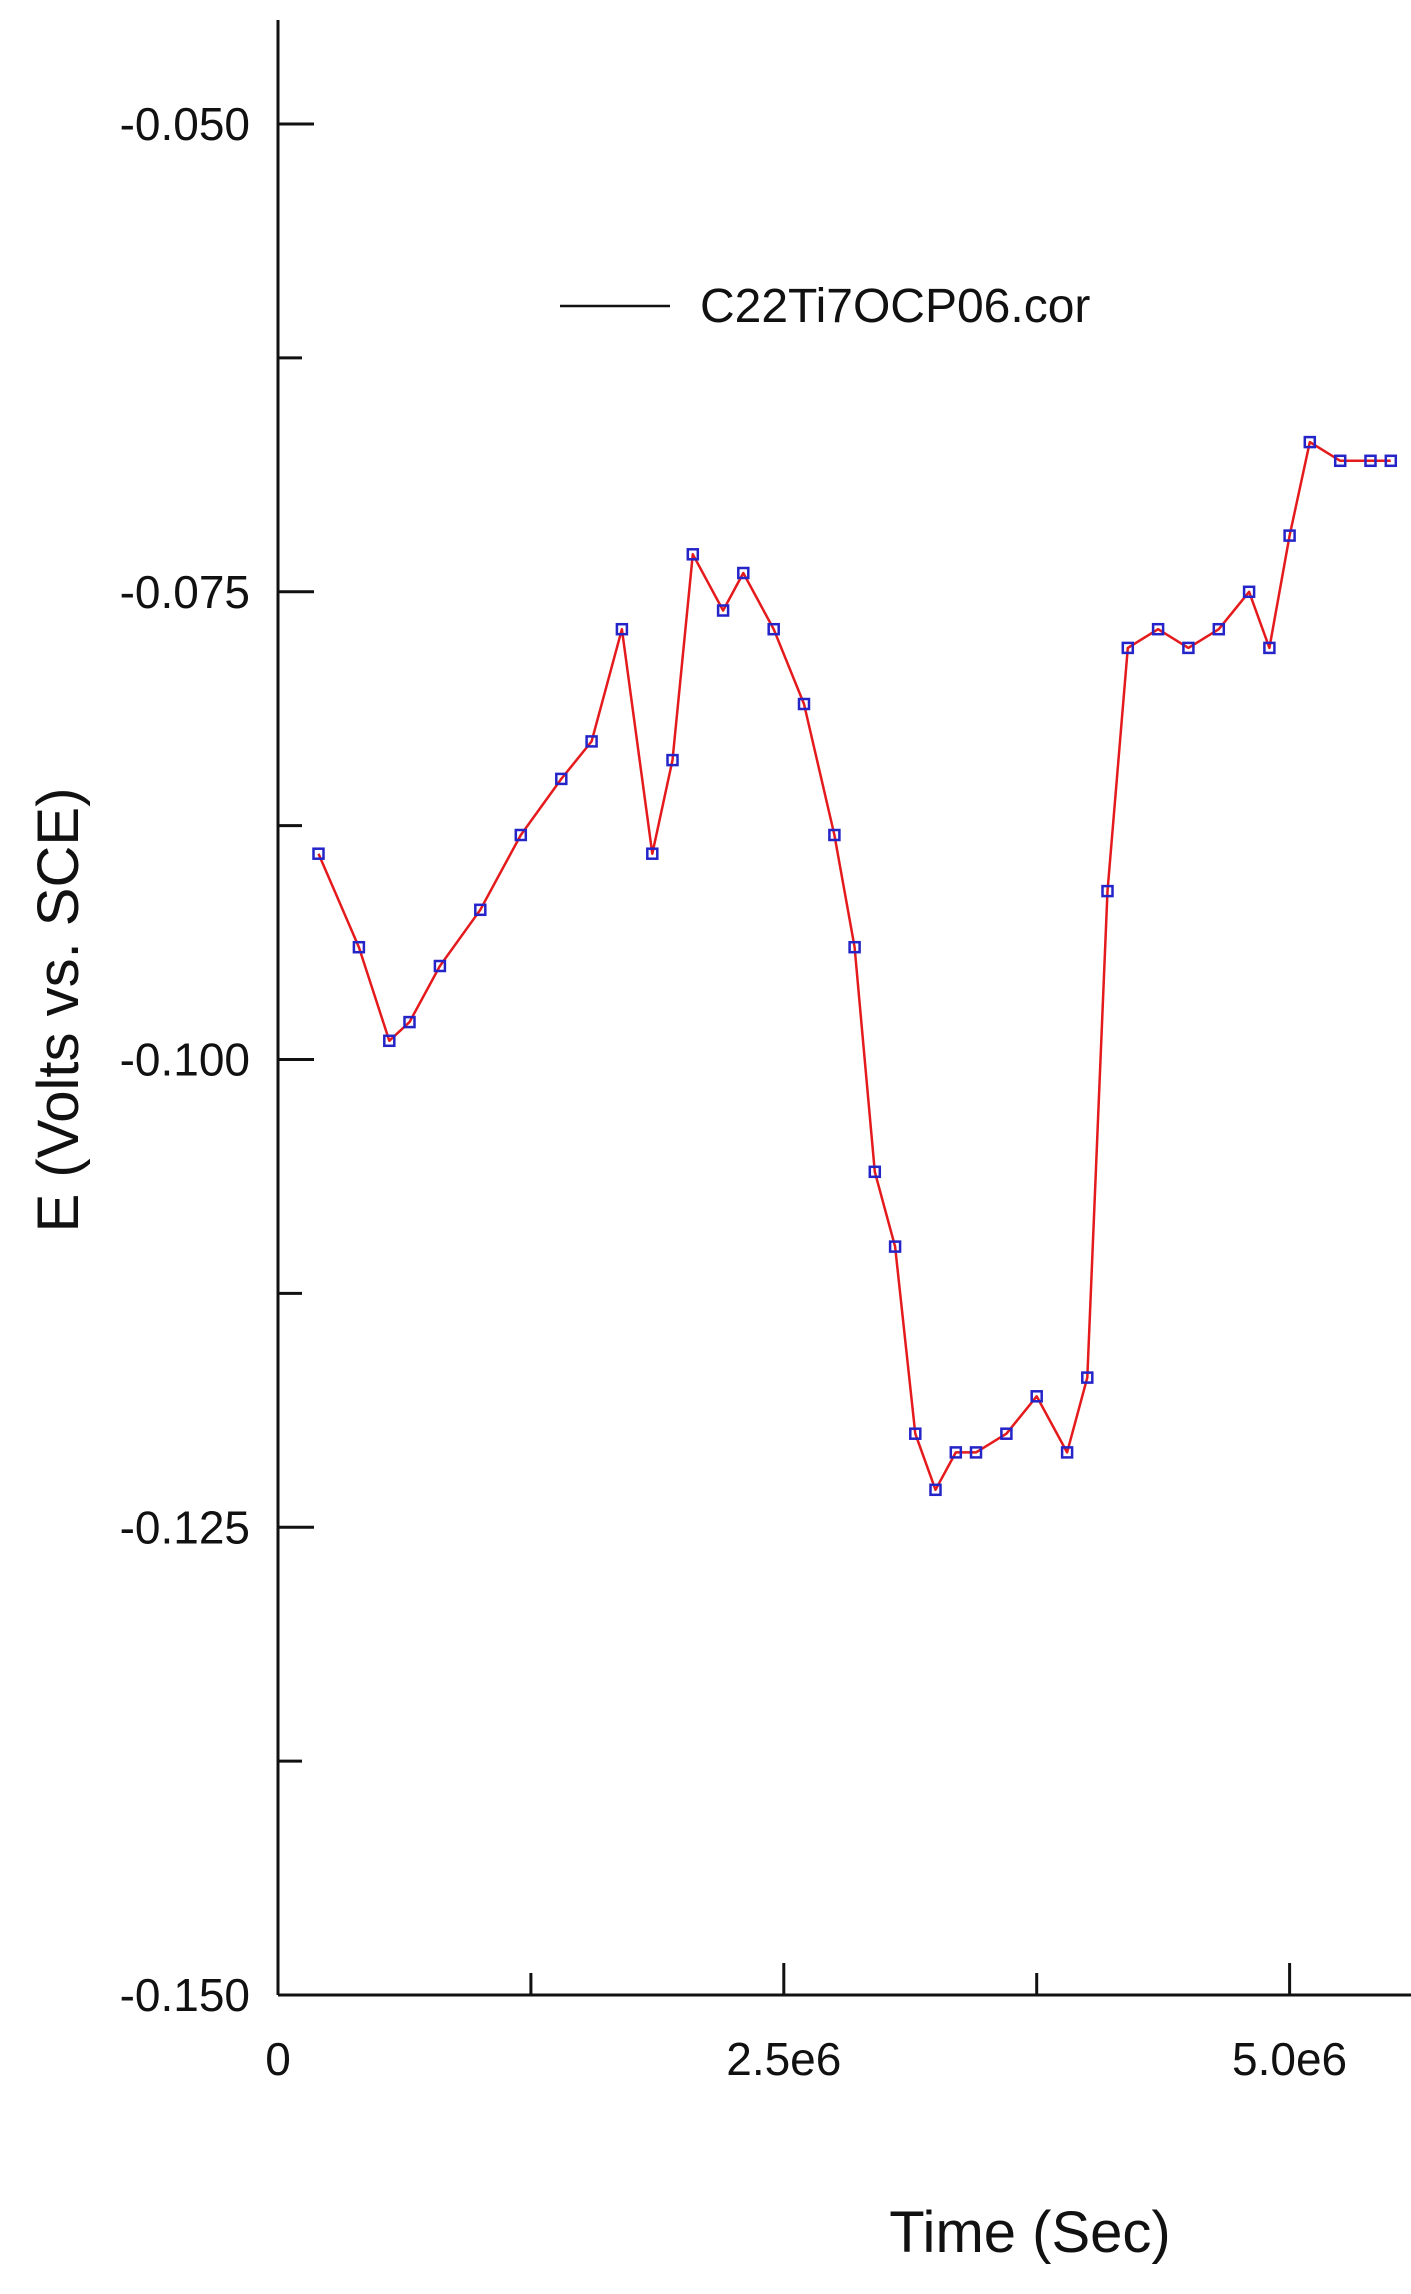 The width and height of the screenshot is (1411, 2294). Describe the element at coordinates (895, 306) in the screenshot. I see `legend-label: C22Ti7OCP06.cor` at that location.